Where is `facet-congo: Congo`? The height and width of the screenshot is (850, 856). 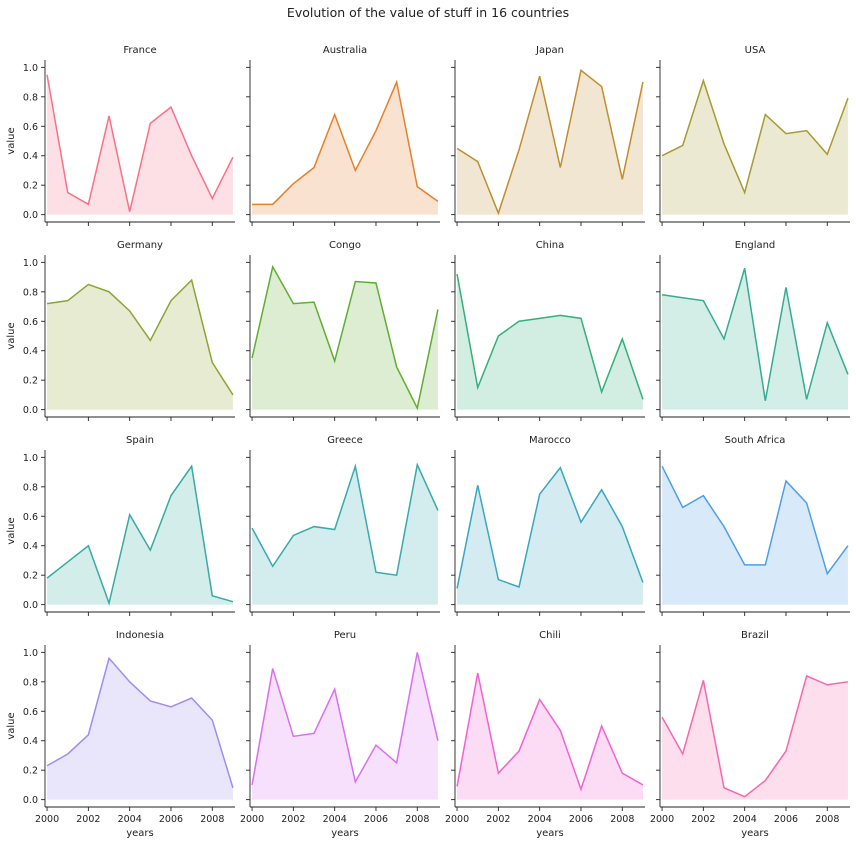
facet-congo: Congo is located at coordinates (343, 330).